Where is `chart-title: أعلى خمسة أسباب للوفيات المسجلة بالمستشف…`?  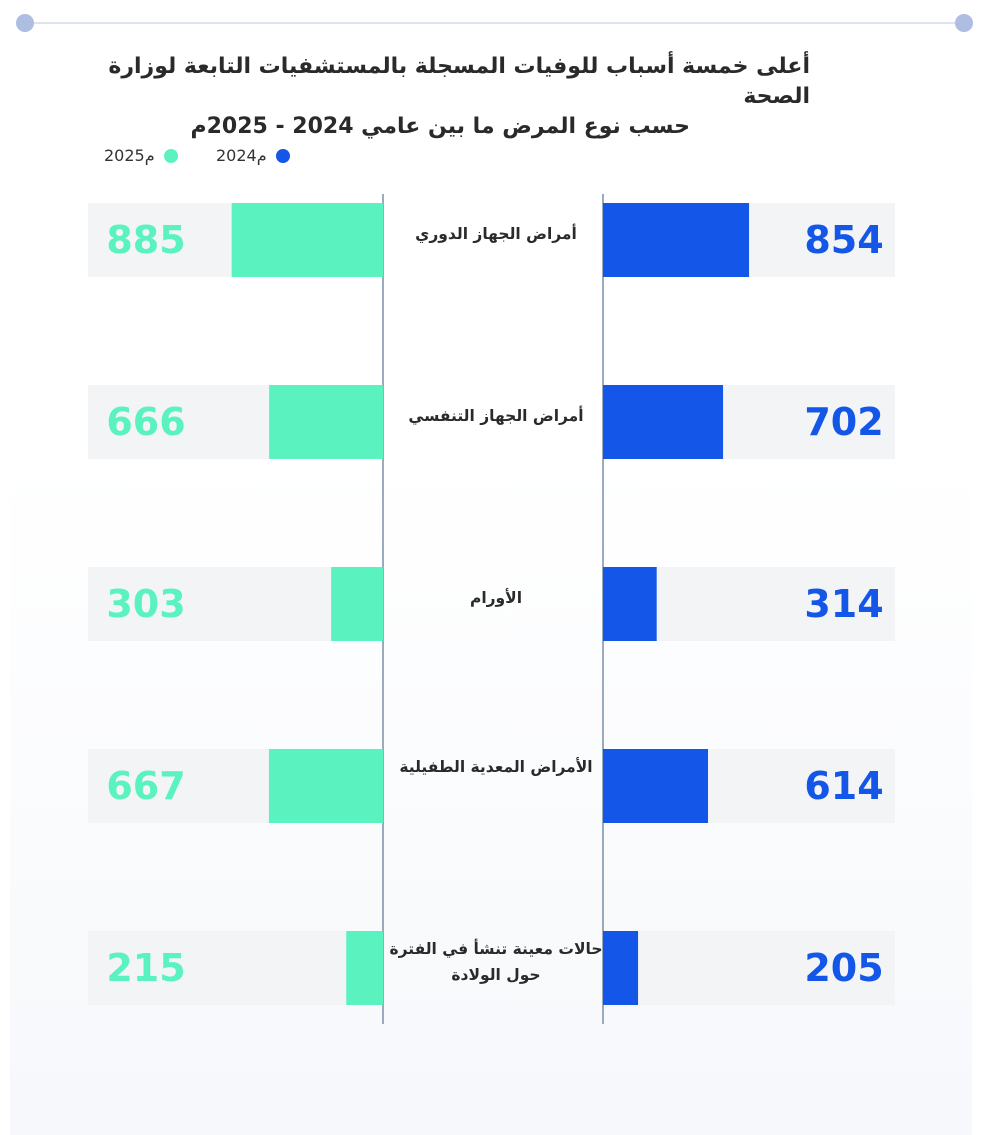 chart-title: أعلى خمسة أسباب للوفيات المسجلة بالمستشف… is located at coordinates (455, 97).